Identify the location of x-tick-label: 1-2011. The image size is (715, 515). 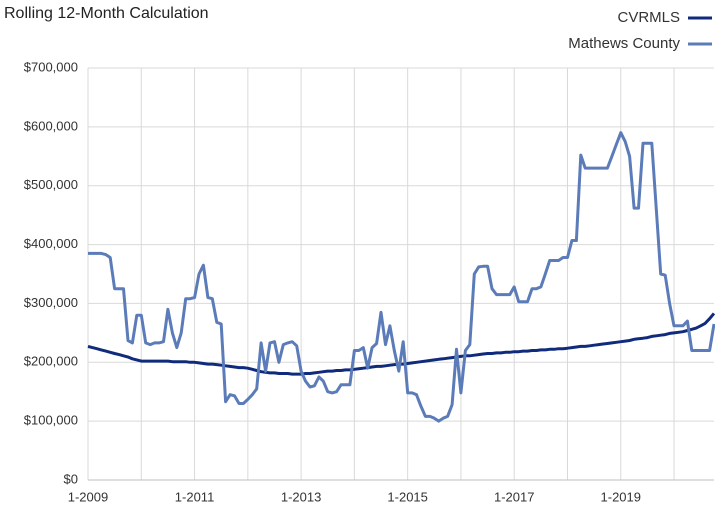
(195, 496).